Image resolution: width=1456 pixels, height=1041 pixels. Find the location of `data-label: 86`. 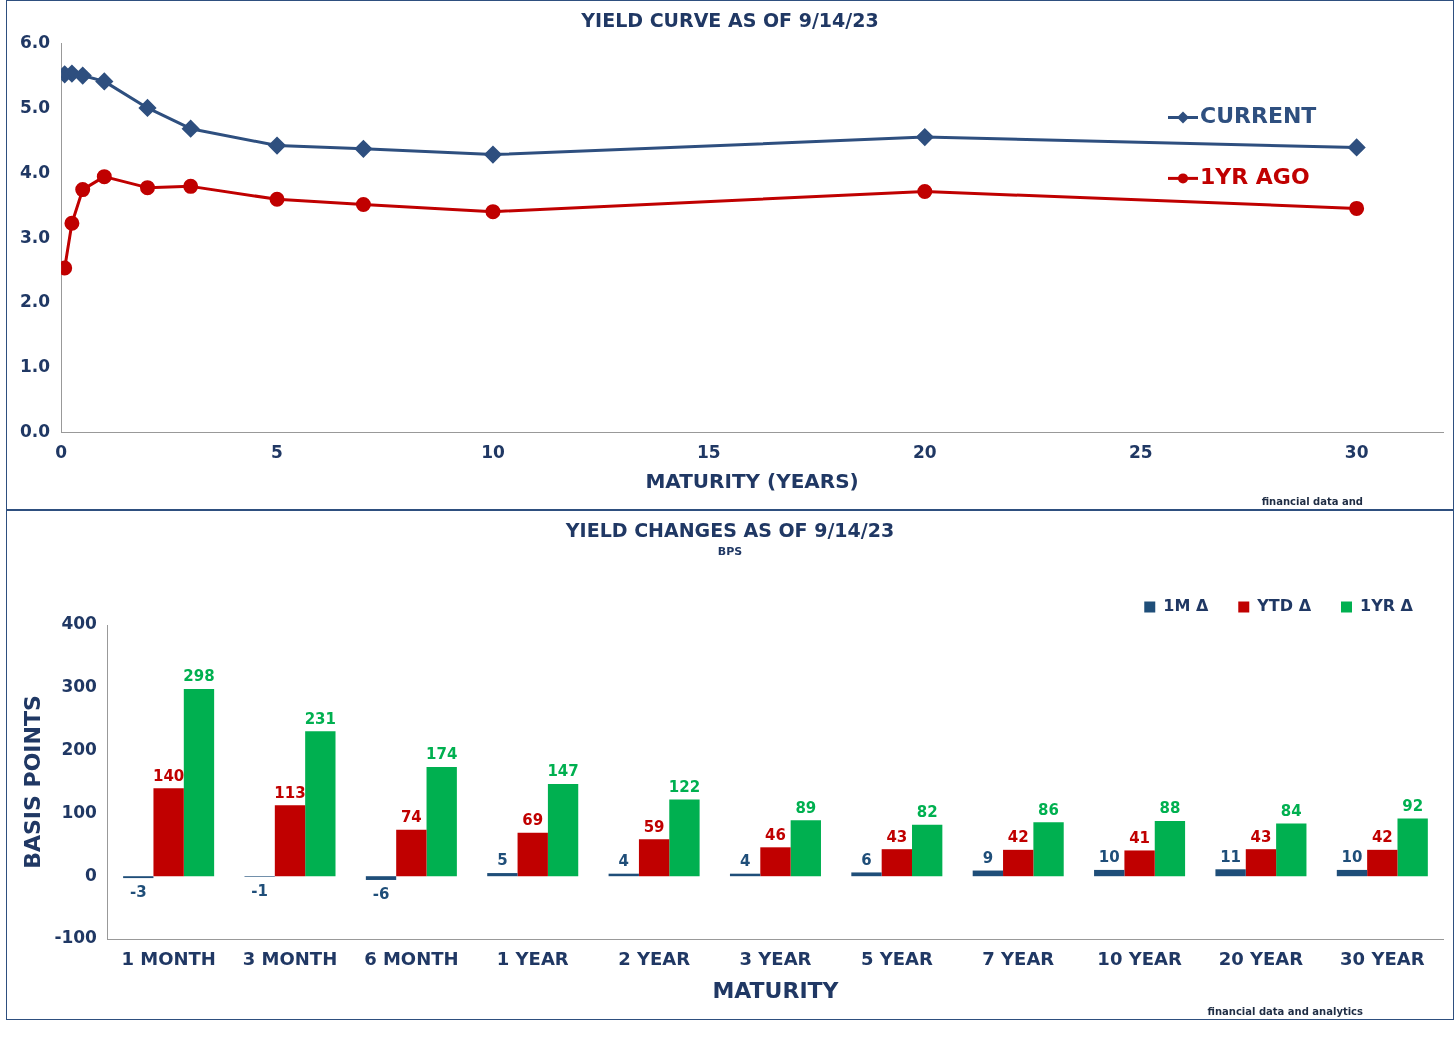

data-label: 86 is located at coordinates (1048, 809).